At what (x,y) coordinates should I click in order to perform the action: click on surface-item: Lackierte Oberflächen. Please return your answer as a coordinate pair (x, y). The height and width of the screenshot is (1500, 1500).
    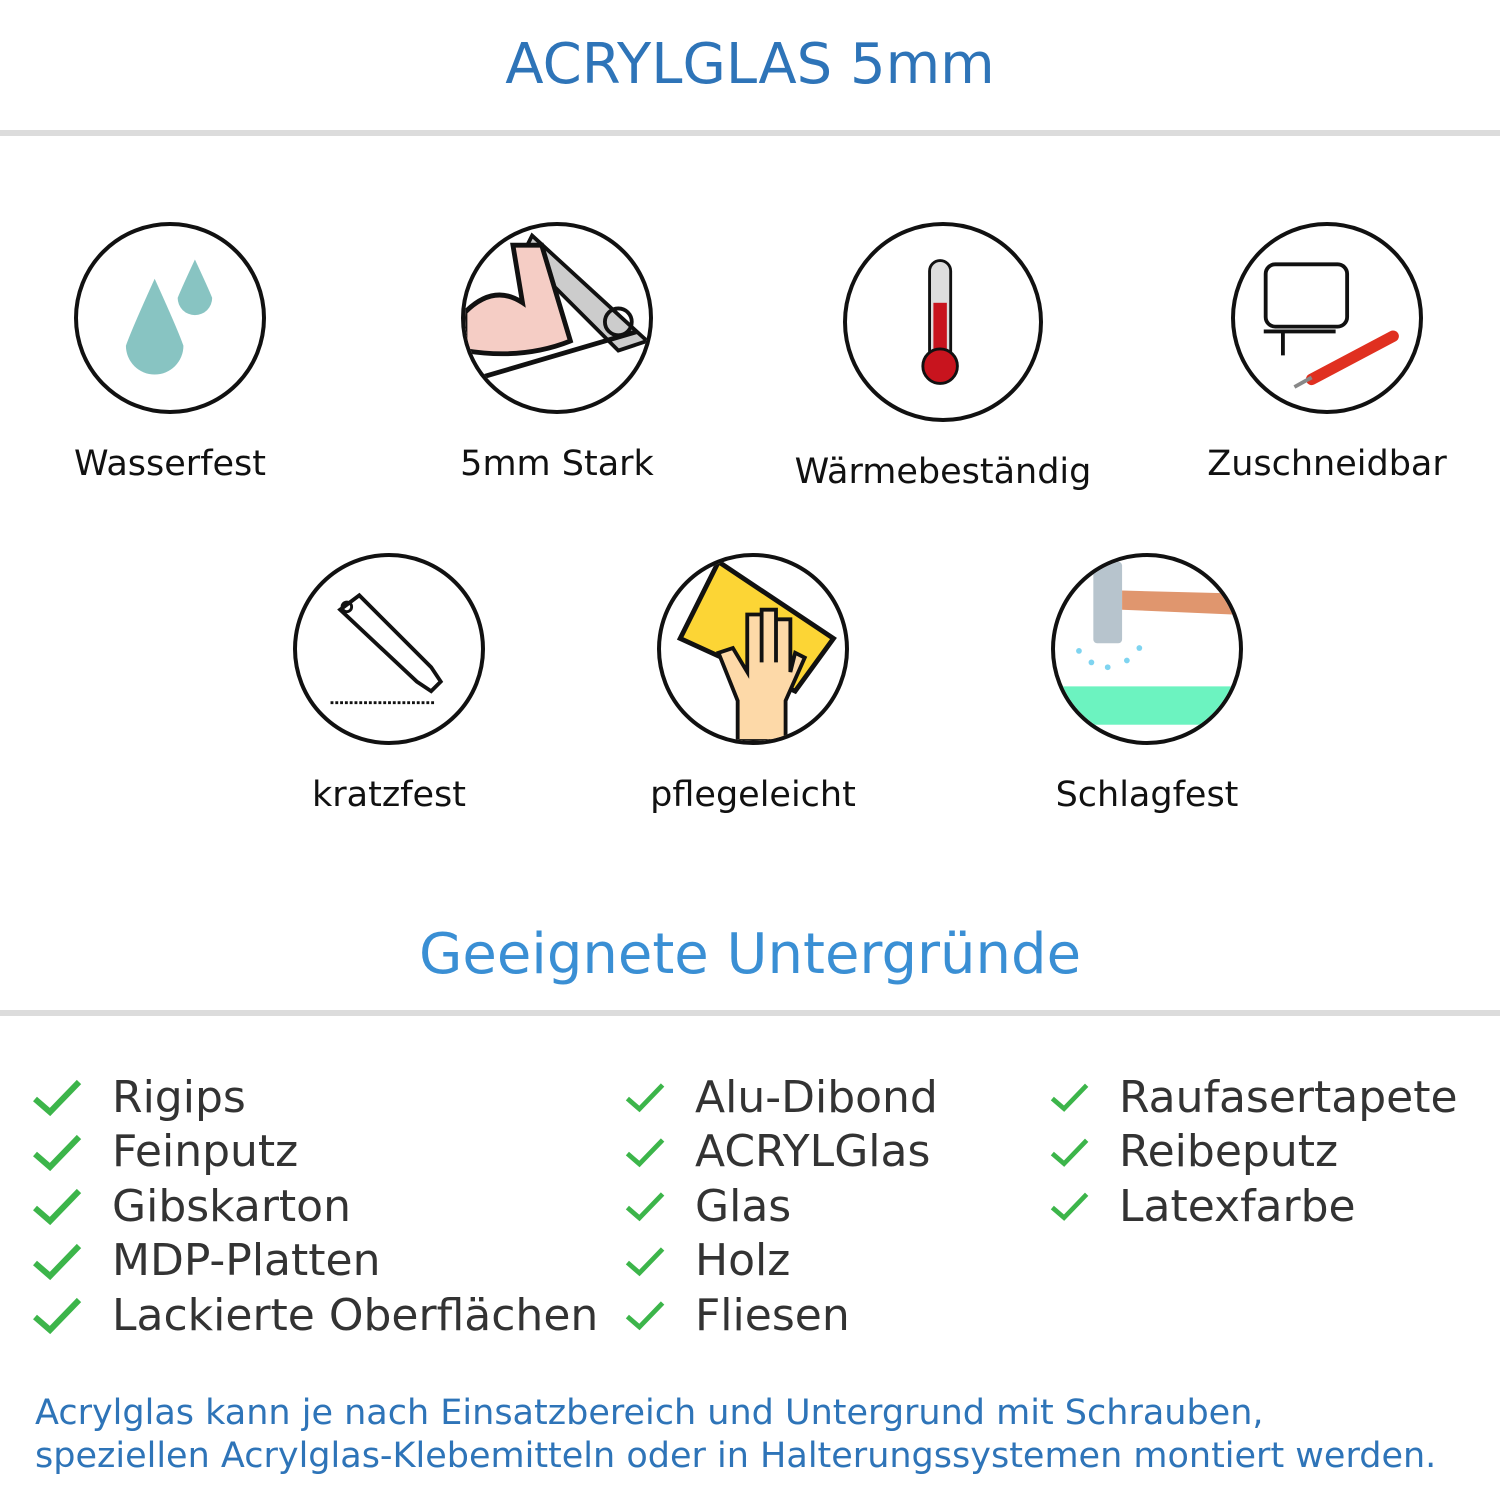
    Looking at the image, I should click on (315, 1315).